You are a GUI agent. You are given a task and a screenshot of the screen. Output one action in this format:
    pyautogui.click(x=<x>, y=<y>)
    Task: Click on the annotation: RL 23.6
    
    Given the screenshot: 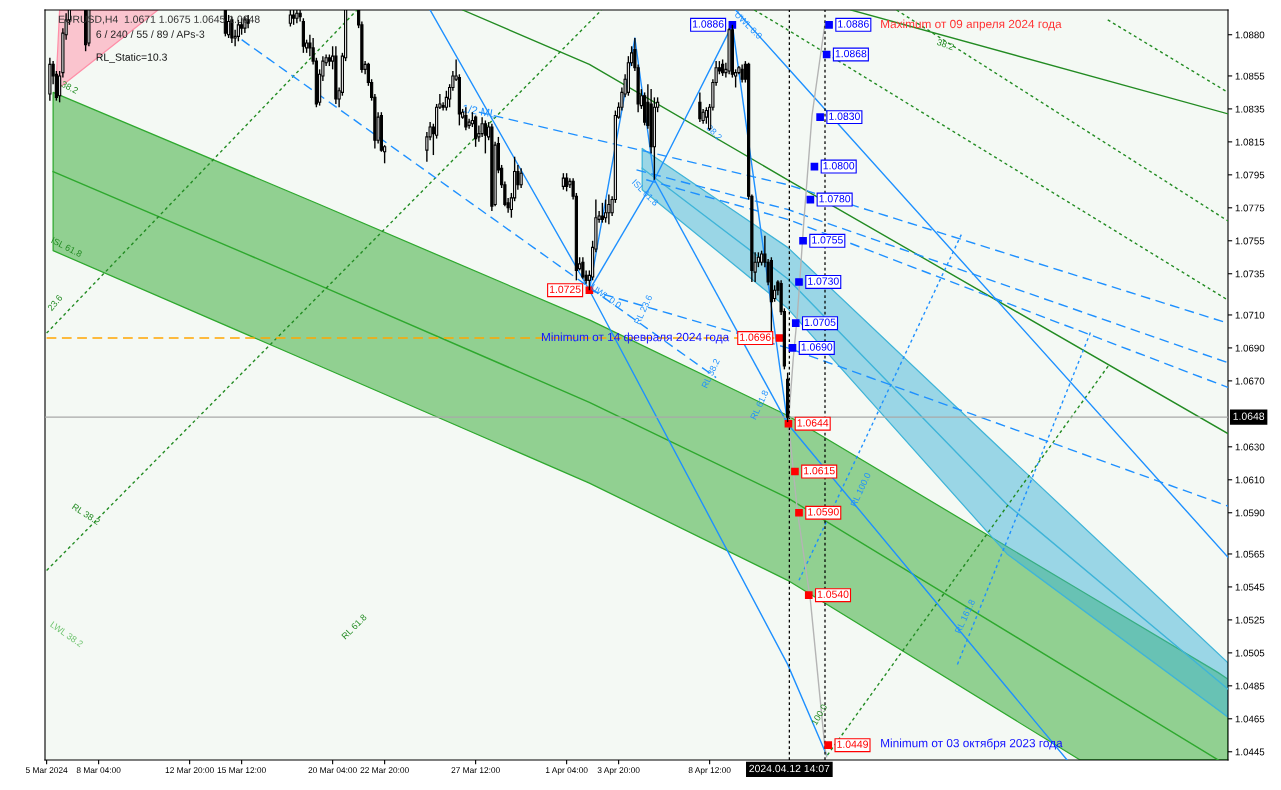 What is the action you would take?
    pyautogui.click(x=643, y=309)
    